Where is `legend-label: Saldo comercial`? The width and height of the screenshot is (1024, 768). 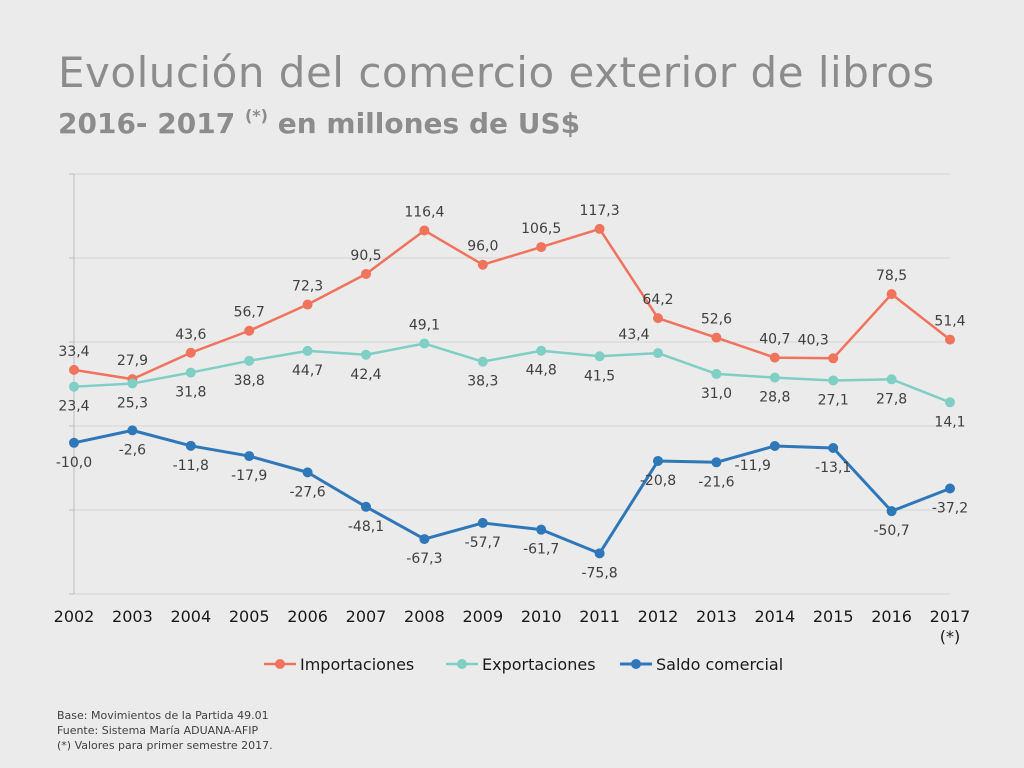 legend-label: Saldo comercial is located at coordinates (719, 664).